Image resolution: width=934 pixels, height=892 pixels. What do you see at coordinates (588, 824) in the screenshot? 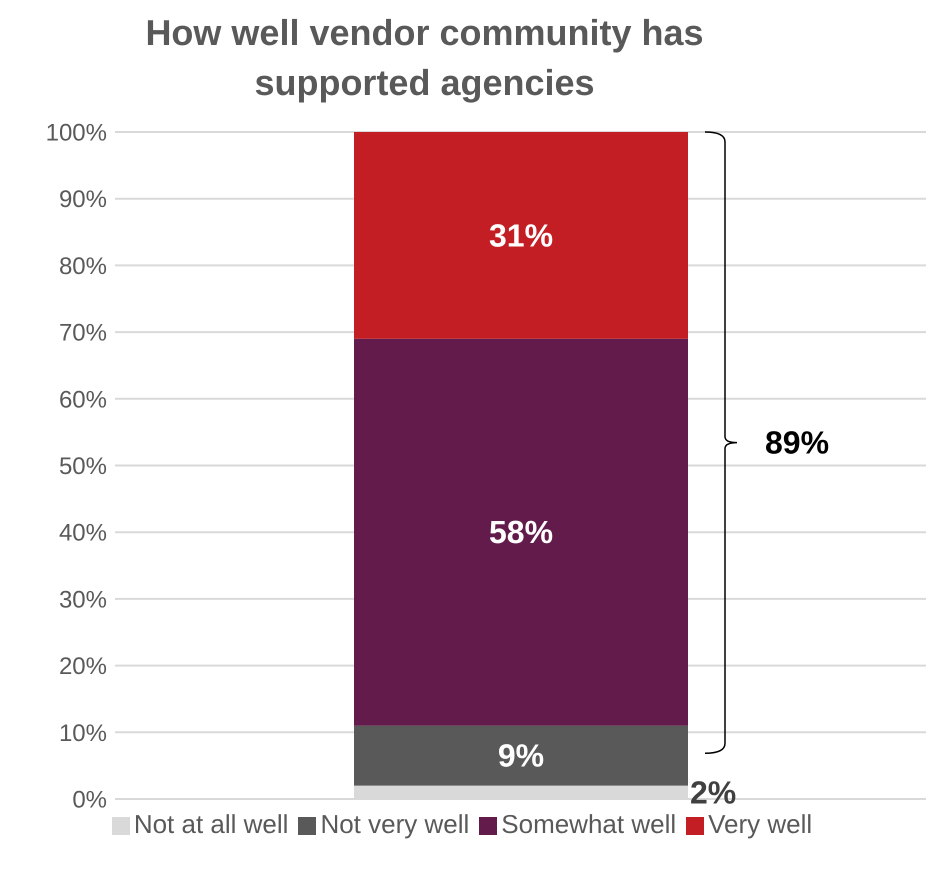
I see `legend-label: Somewhat well` at bounding box center [588, 824].